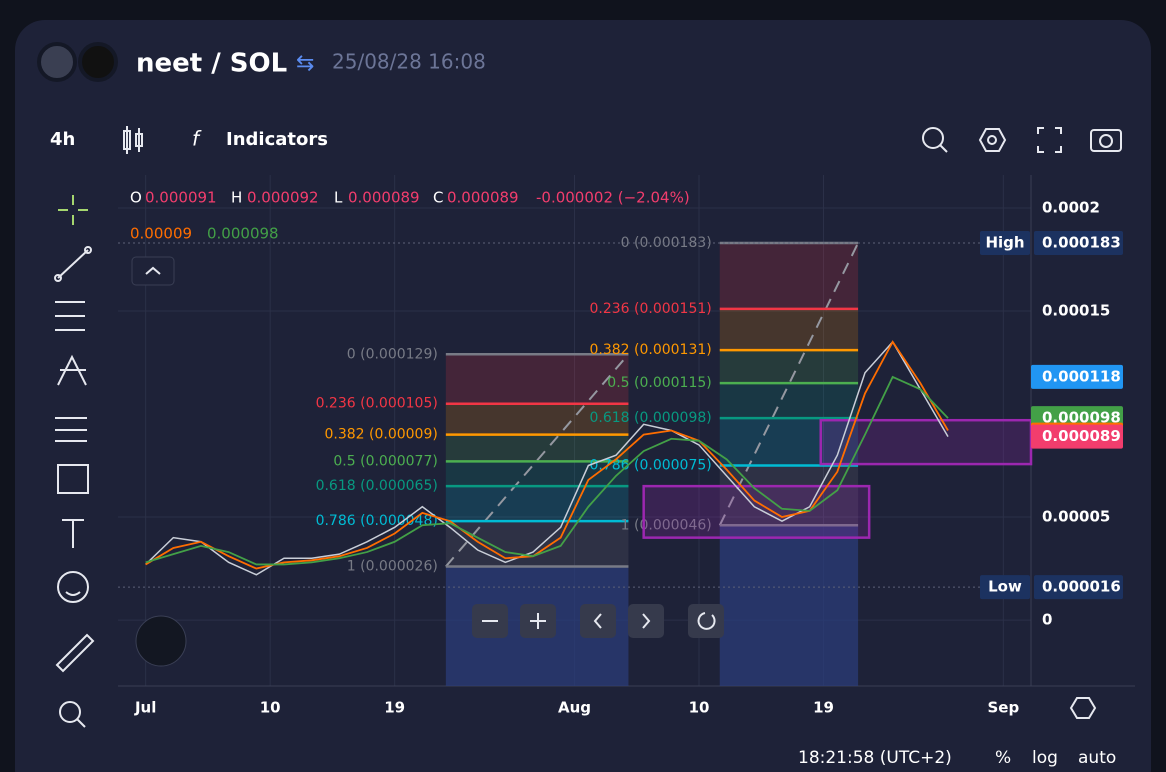  What do you see at coordinates (243, 234) in the screenshot?
I see `ma2-value: 0.000098` at bounding box center [243, 234].